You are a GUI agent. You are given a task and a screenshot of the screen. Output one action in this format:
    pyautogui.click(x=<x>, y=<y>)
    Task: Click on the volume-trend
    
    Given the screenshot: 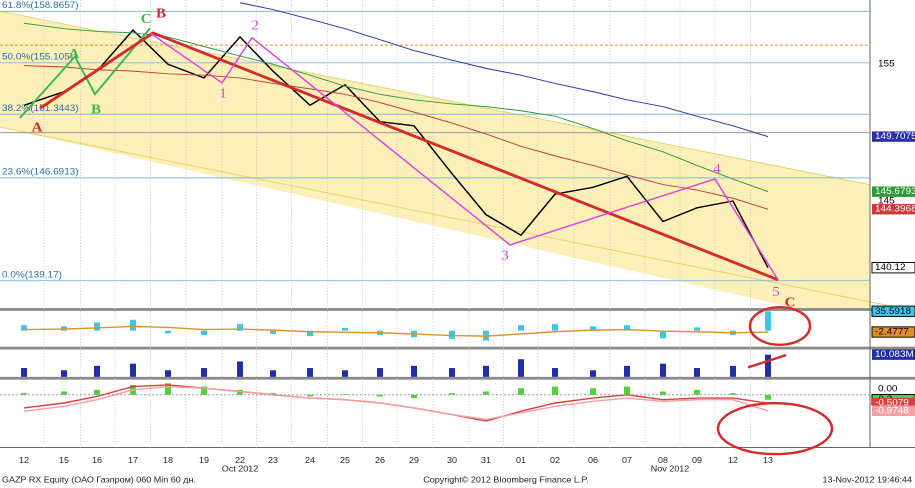 What is the action you would take?
    pyautogui.click(x=767, y=361)
    